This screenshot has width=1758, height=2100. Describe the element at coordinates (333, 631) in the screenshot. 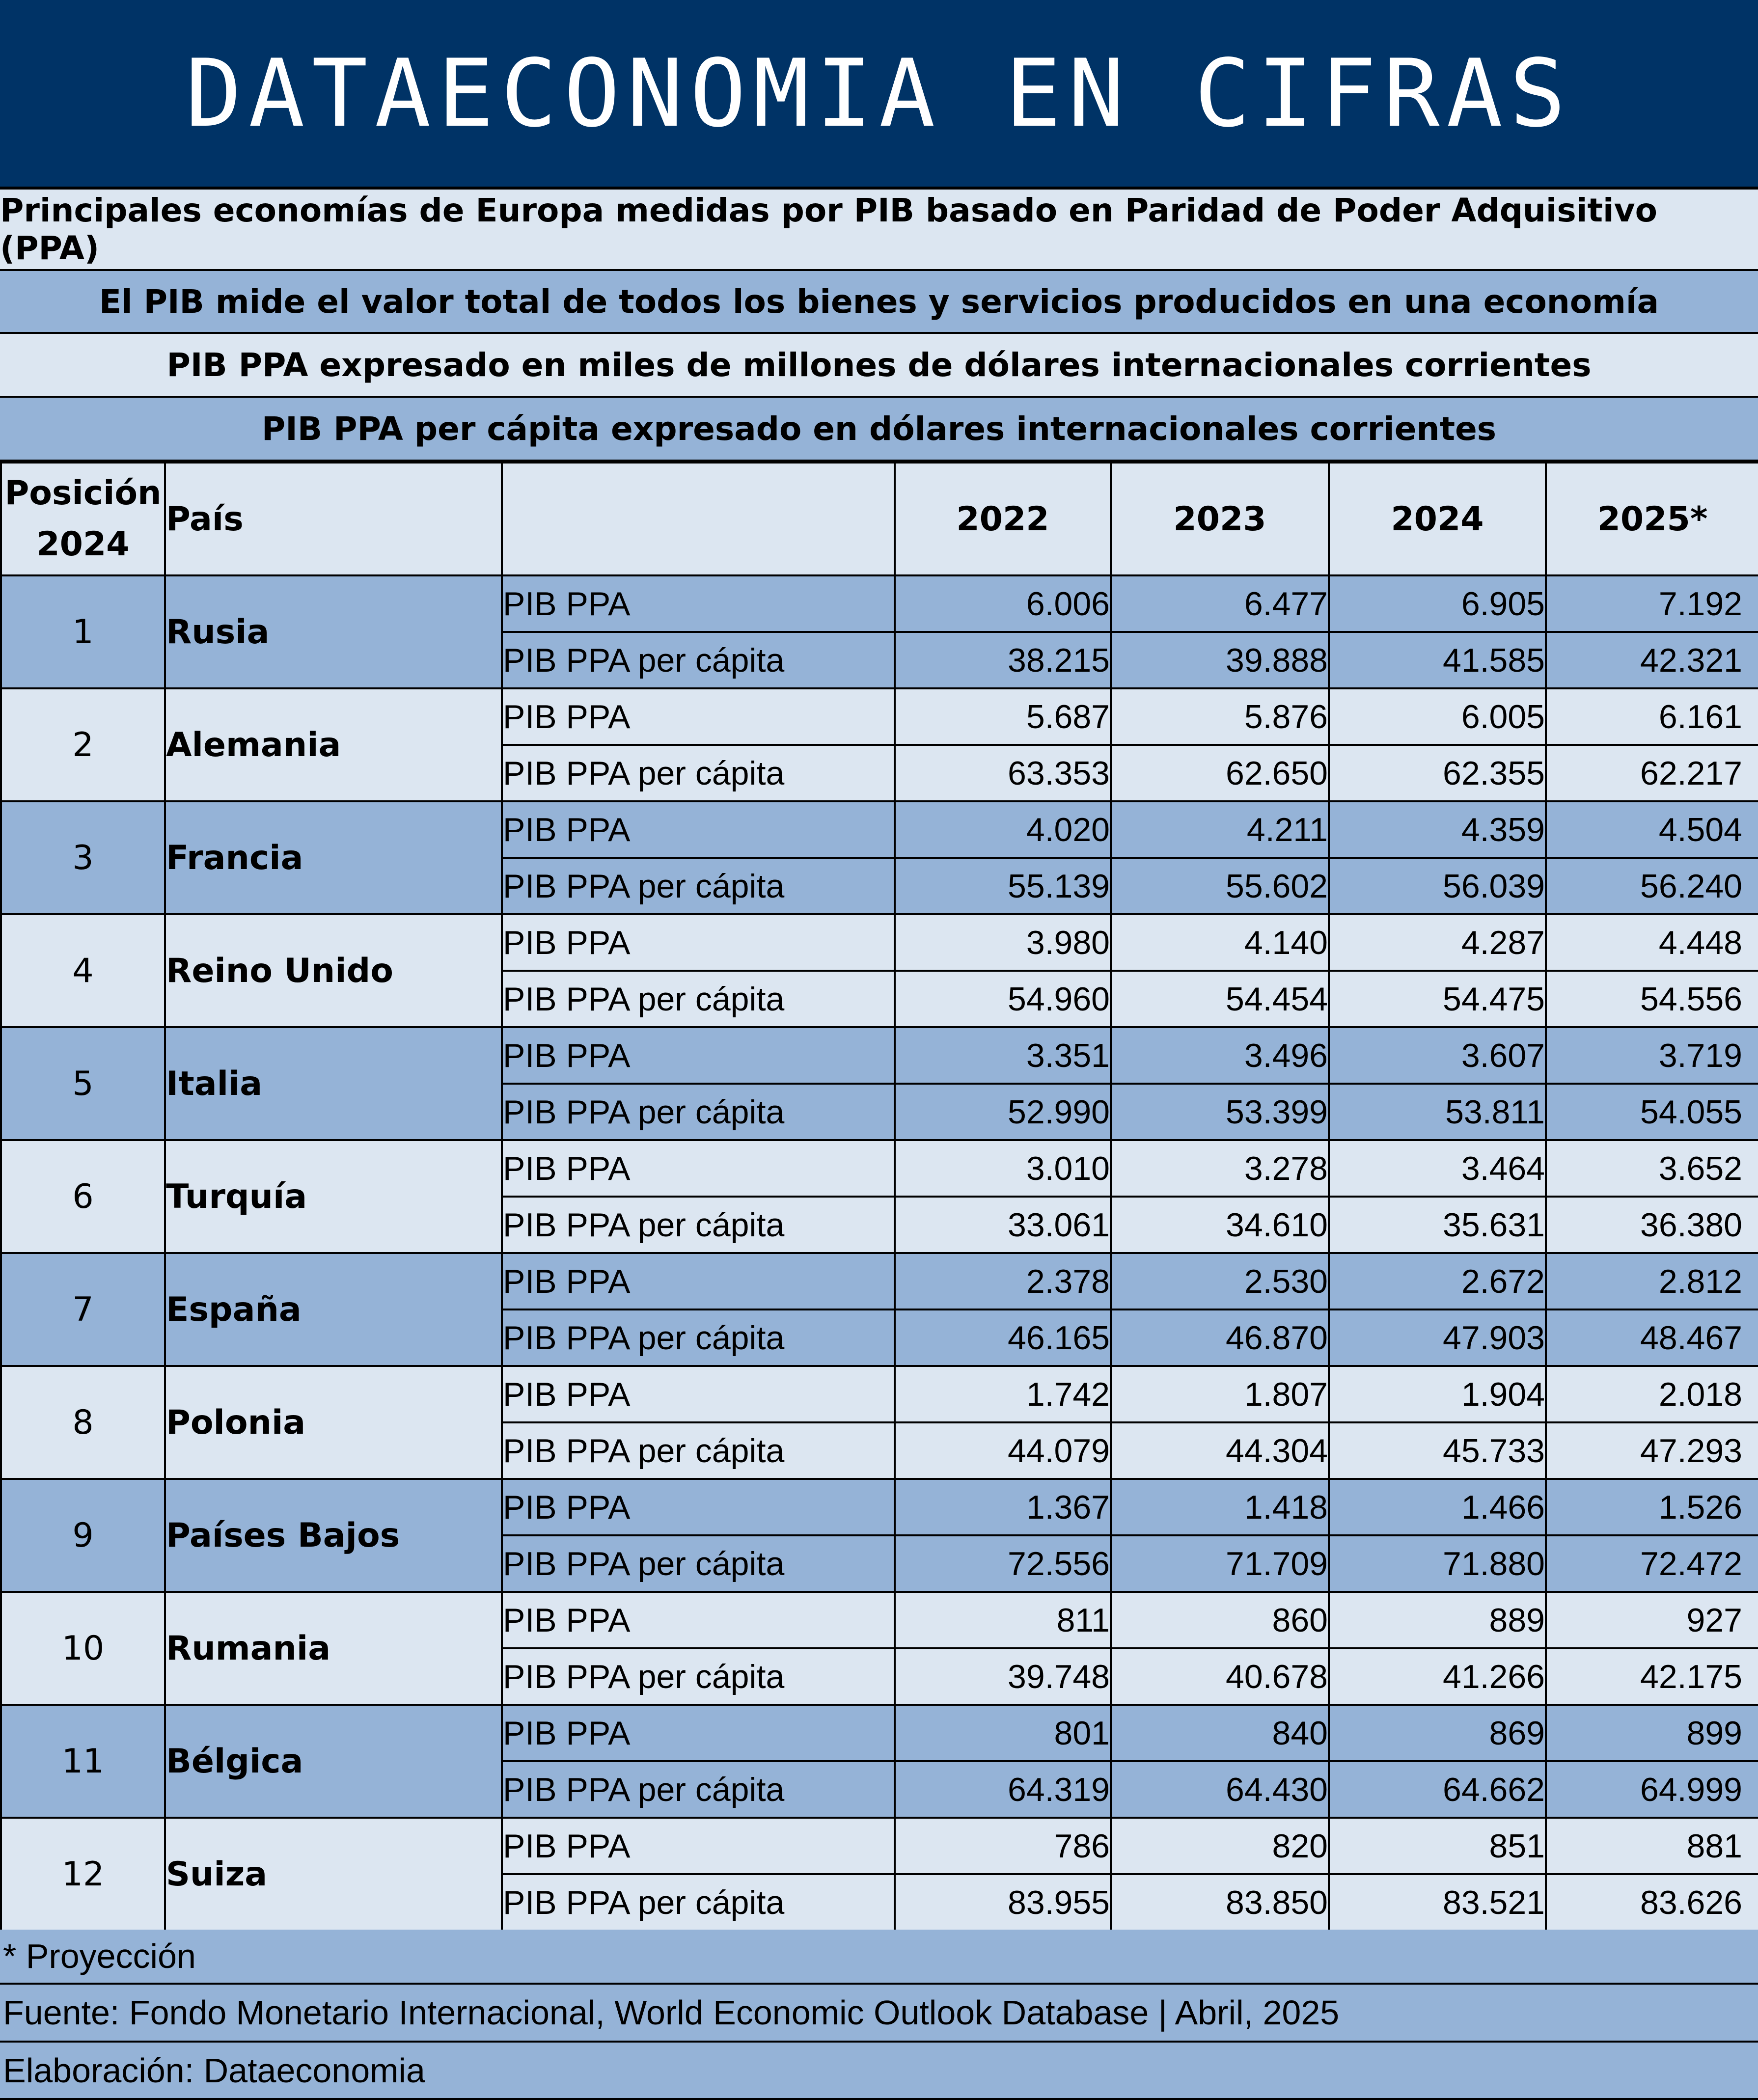

I see `country-cell: Rusia` at that location.